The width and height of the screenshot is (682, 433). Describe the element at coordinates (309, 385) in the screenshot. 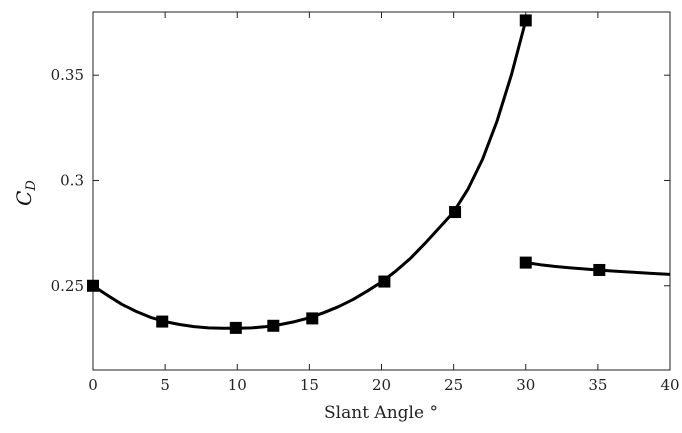

I see `x-tick-label: 15` at that location.